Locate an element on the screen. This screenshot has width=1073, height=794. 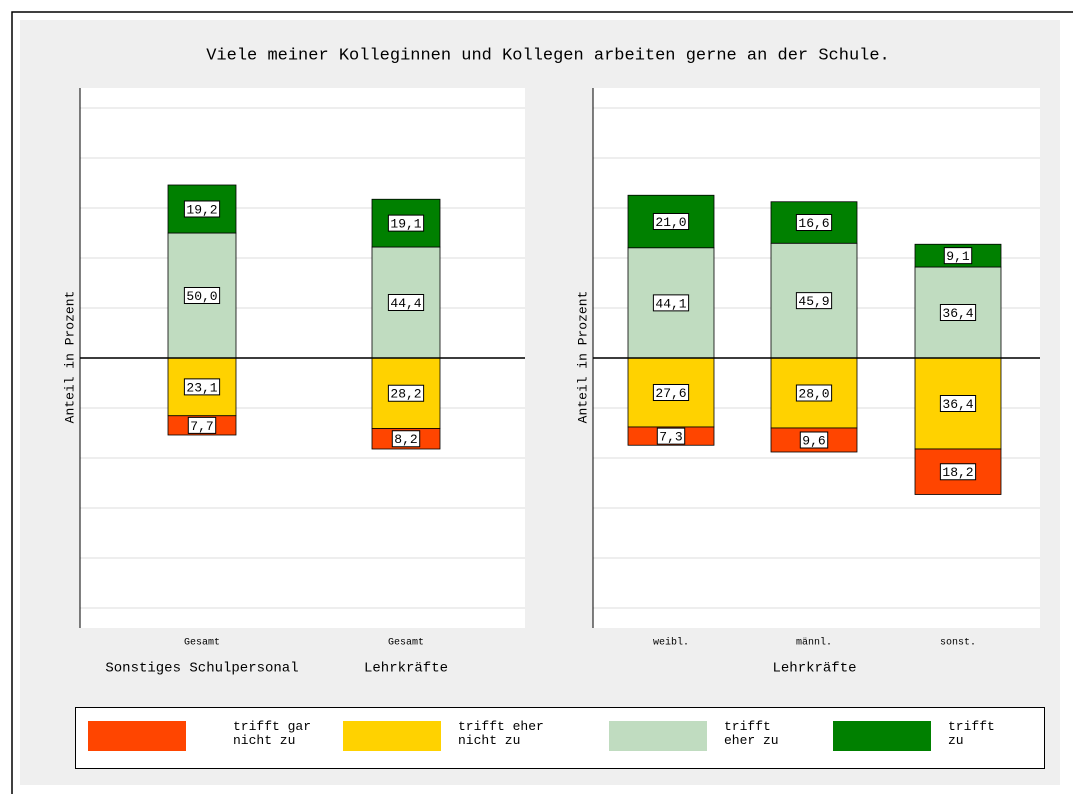
legend-label: trifft eher zu is located at coordinates (751, 733).